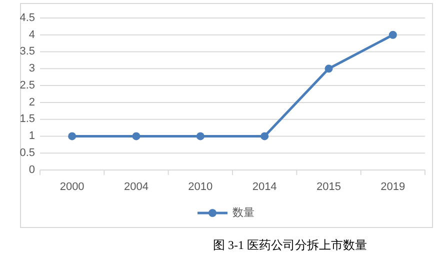 The image size is (437, 270). What do you see at coordinates (31, 102) in the screenshot?
I see `ytick: 2` at bounding box center [31, 102].